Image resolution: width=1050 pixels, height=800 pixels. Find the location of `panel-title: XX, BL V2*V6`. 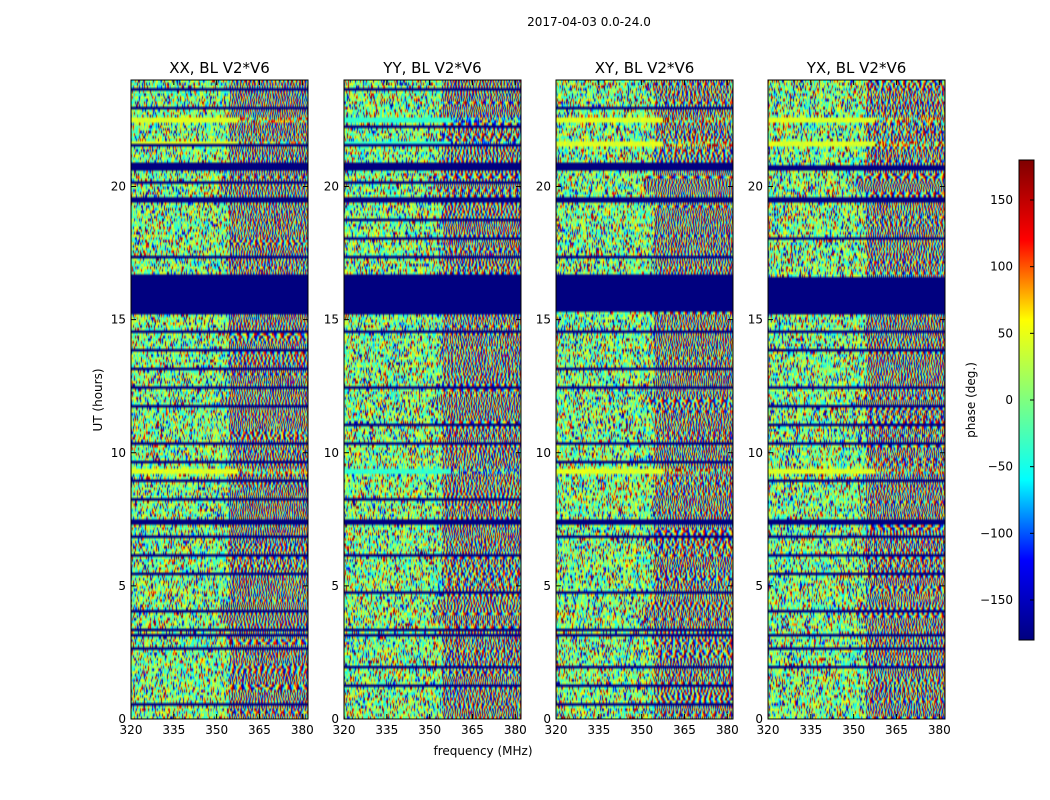

panel-title: XX, BL V2*V6 is located at coordinates (219, 68).